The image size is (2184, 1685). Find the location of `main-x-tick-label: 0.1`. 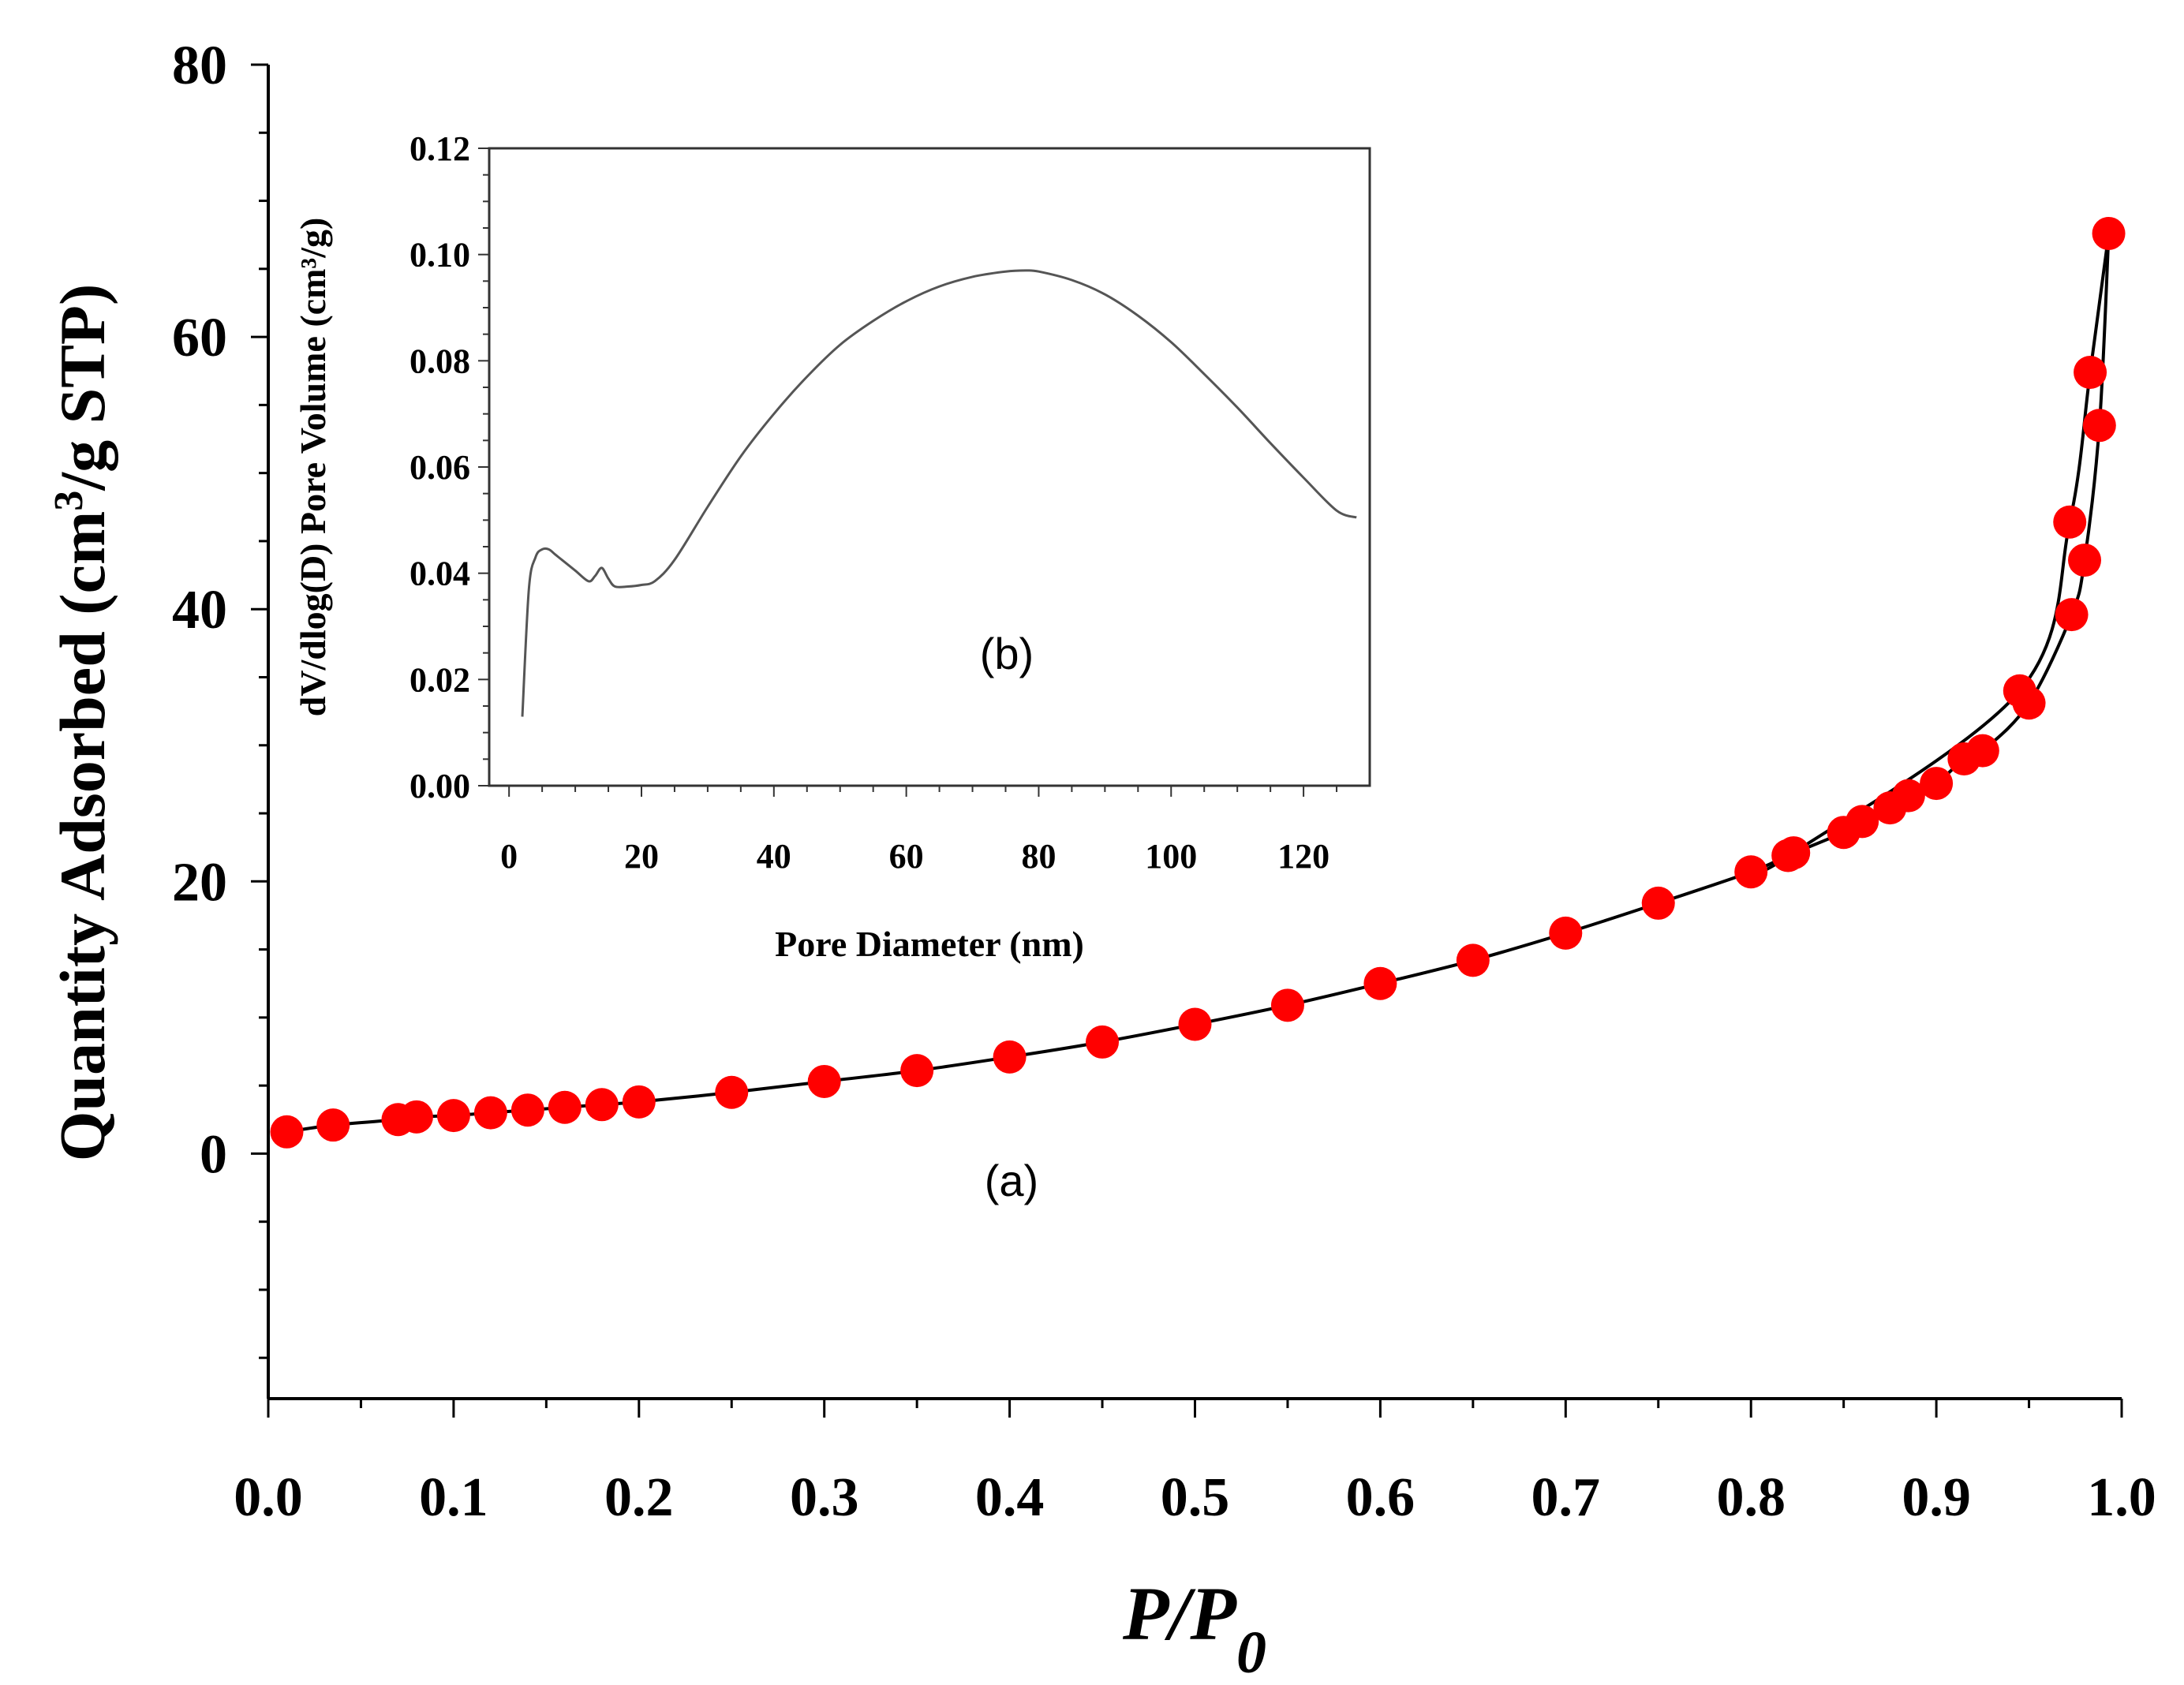

main-x-tick-label: 0.1 is located at coordinates (453, 1497).